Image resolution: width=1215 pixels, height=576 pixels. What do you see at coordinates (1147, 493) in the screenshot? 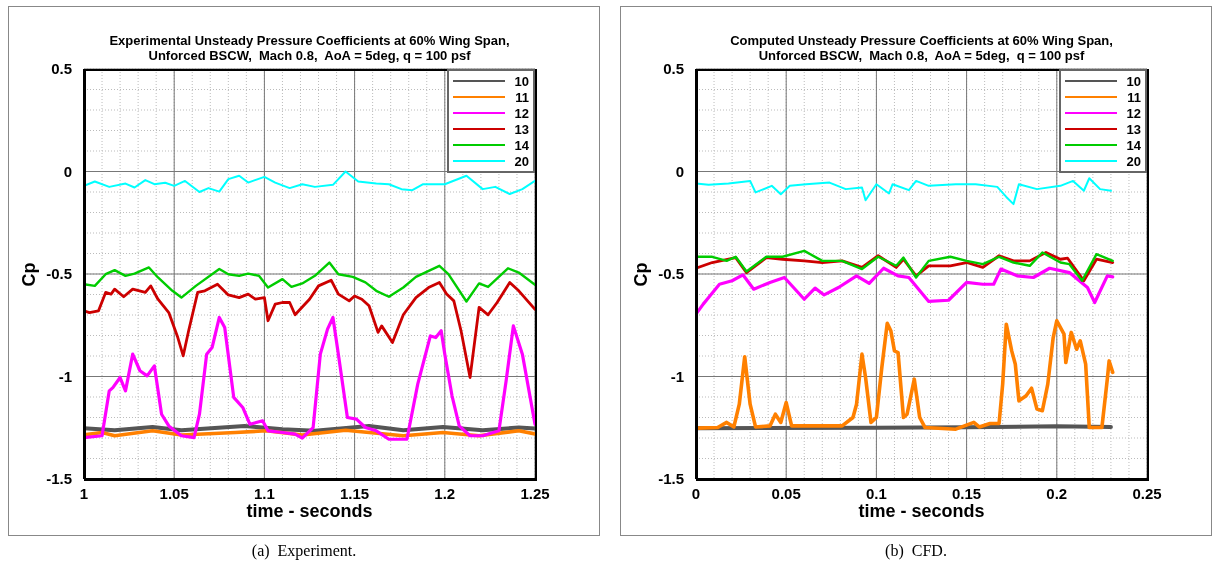
I see `x-tick-label: 0.25` at bounding box center [1147, 493].